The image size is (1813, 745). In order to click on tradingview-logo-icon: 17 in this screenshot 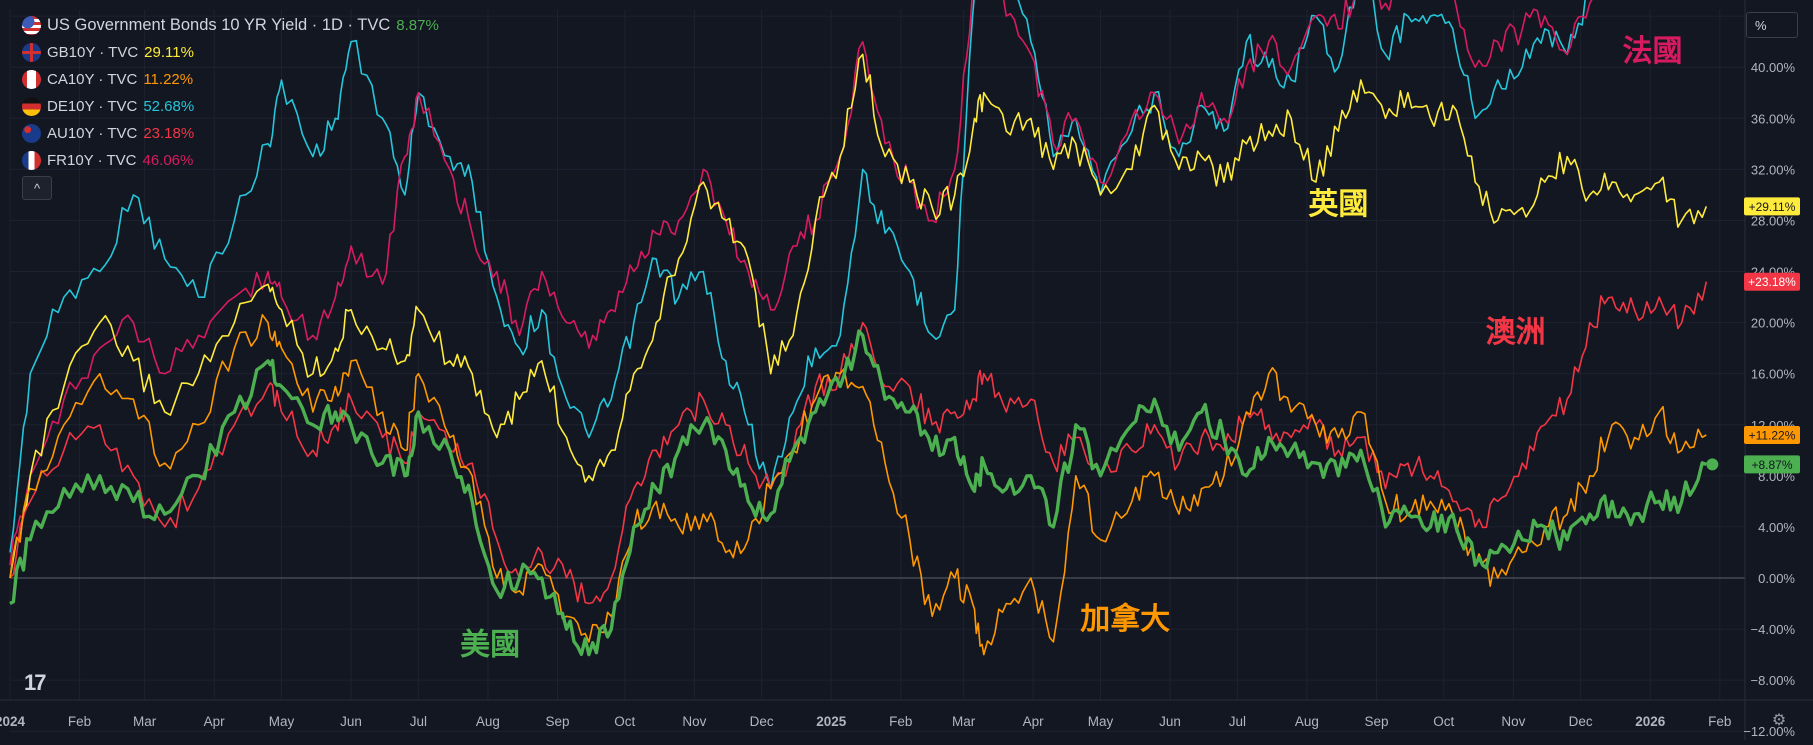, I will do `click(35, 682)`.